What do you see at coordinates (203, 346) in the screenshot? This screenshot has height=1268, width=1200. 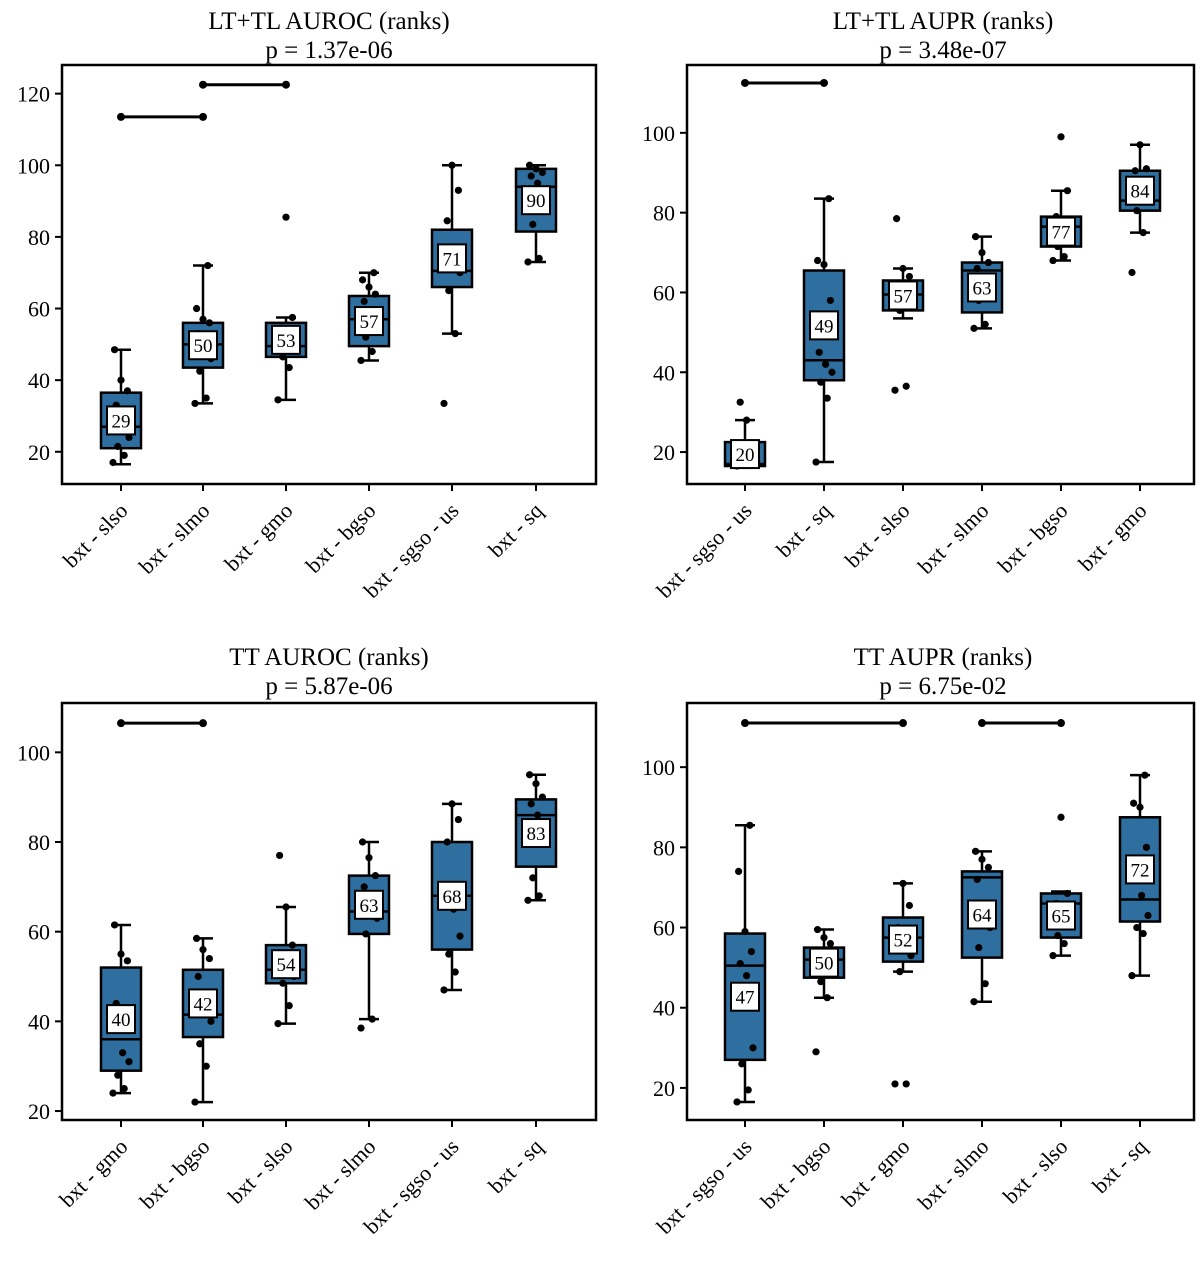 I see `mean-label: 50` at bounding box center [203, 346].